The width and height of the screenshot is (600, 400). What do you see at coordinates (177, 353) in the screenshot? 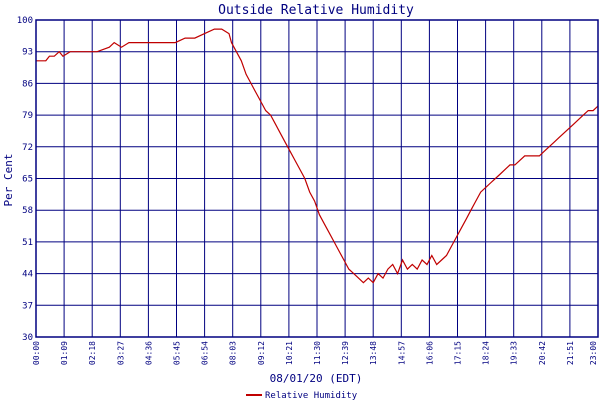
I see `x-tick-label: 05:45` at bounding box center [177, 353].